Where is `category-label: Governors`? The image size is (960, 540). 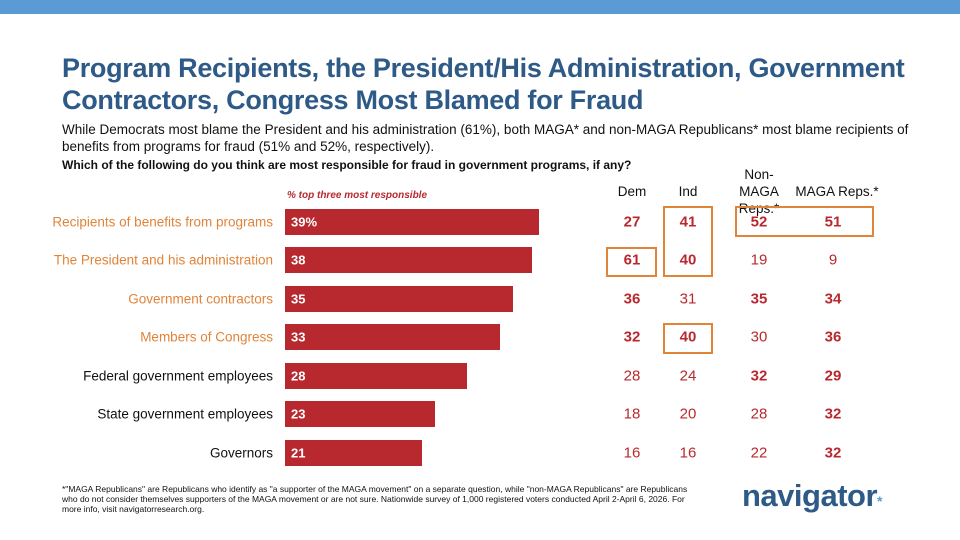 category-label: Governors is located at coordinates (241, 453).